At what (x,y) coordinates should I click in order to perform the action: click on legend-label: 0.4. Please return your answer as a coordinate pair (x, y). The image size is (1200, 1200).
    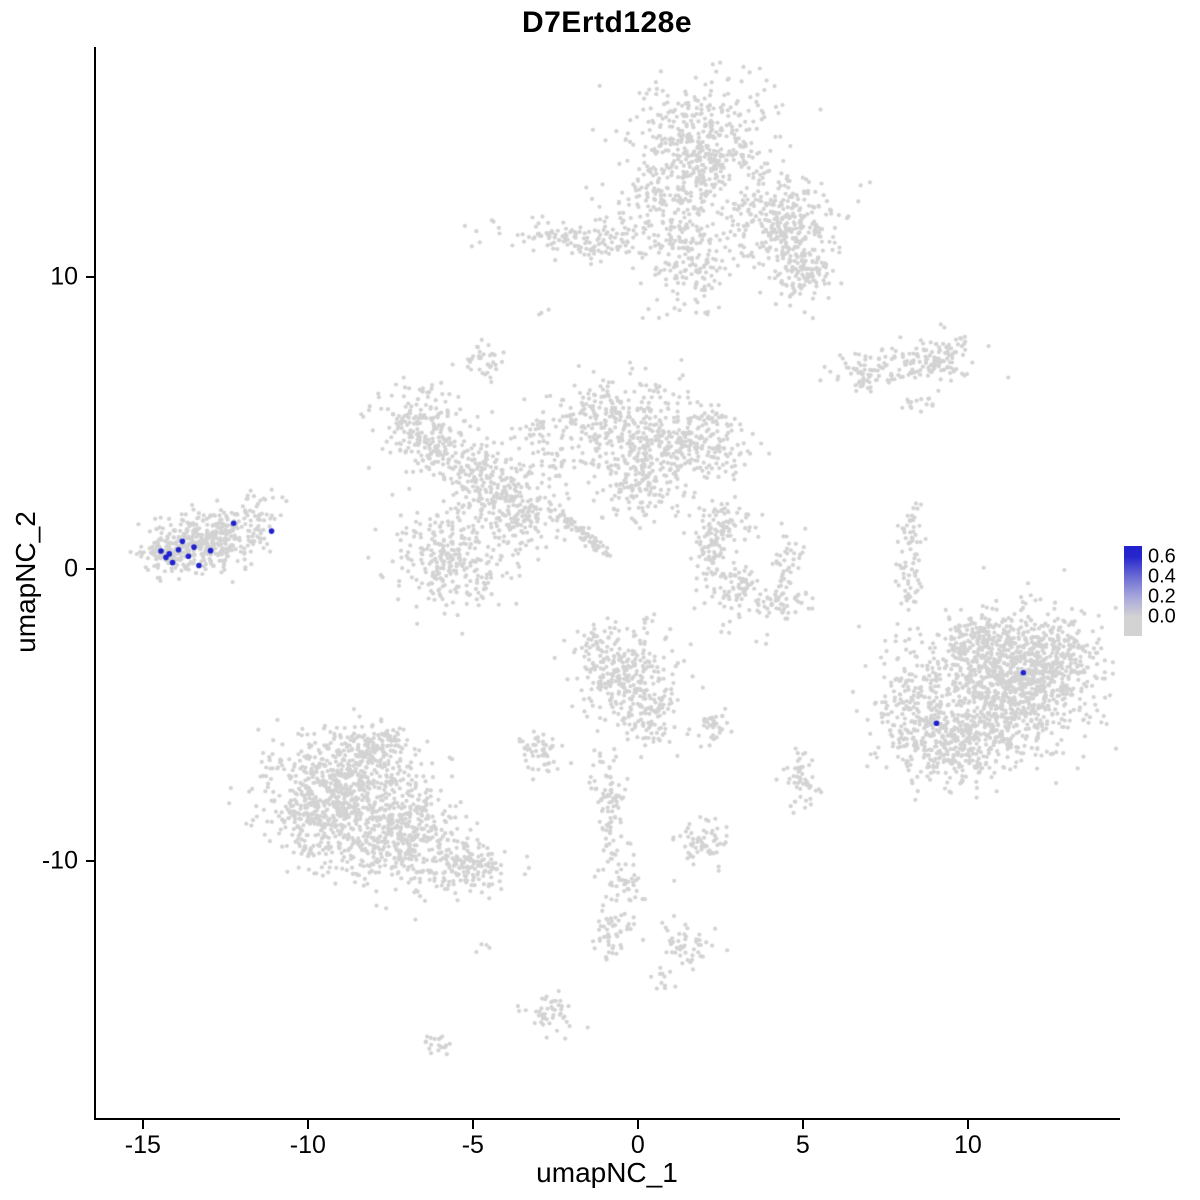
    Looking at the image, I should click on (1162, 576).